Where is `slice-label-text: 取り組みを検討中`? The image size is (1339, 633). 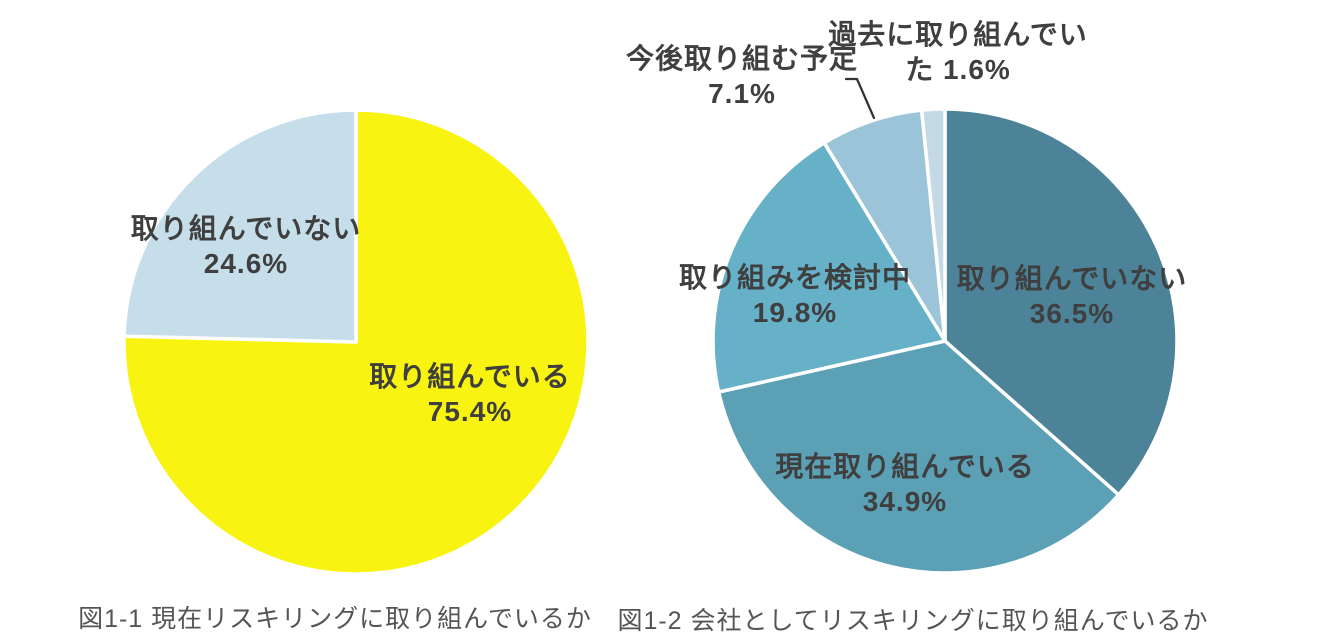
slice-label-text: 取り組みを検討中 is located at coordinates (795, 277).